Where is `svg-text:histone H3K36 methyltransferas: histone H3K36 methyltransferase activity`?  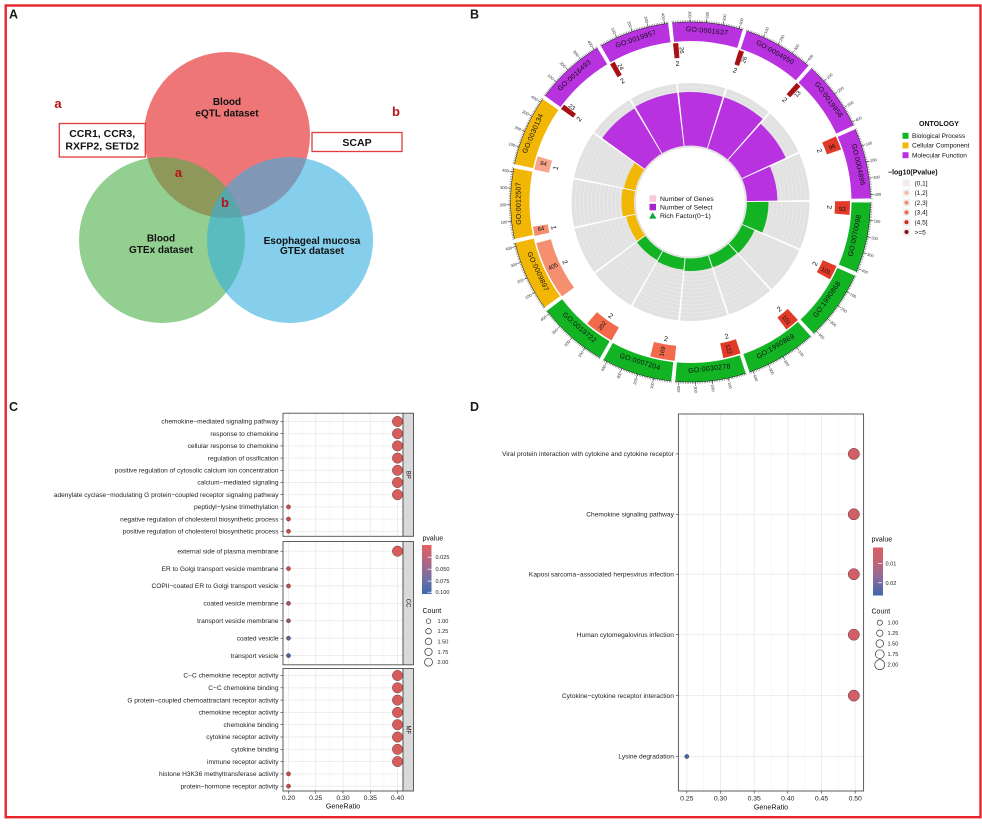 svg-text:histone H3K36 methyltransferas: histone H3K36 methyltransferase activity is located at coordinates (219, 774).